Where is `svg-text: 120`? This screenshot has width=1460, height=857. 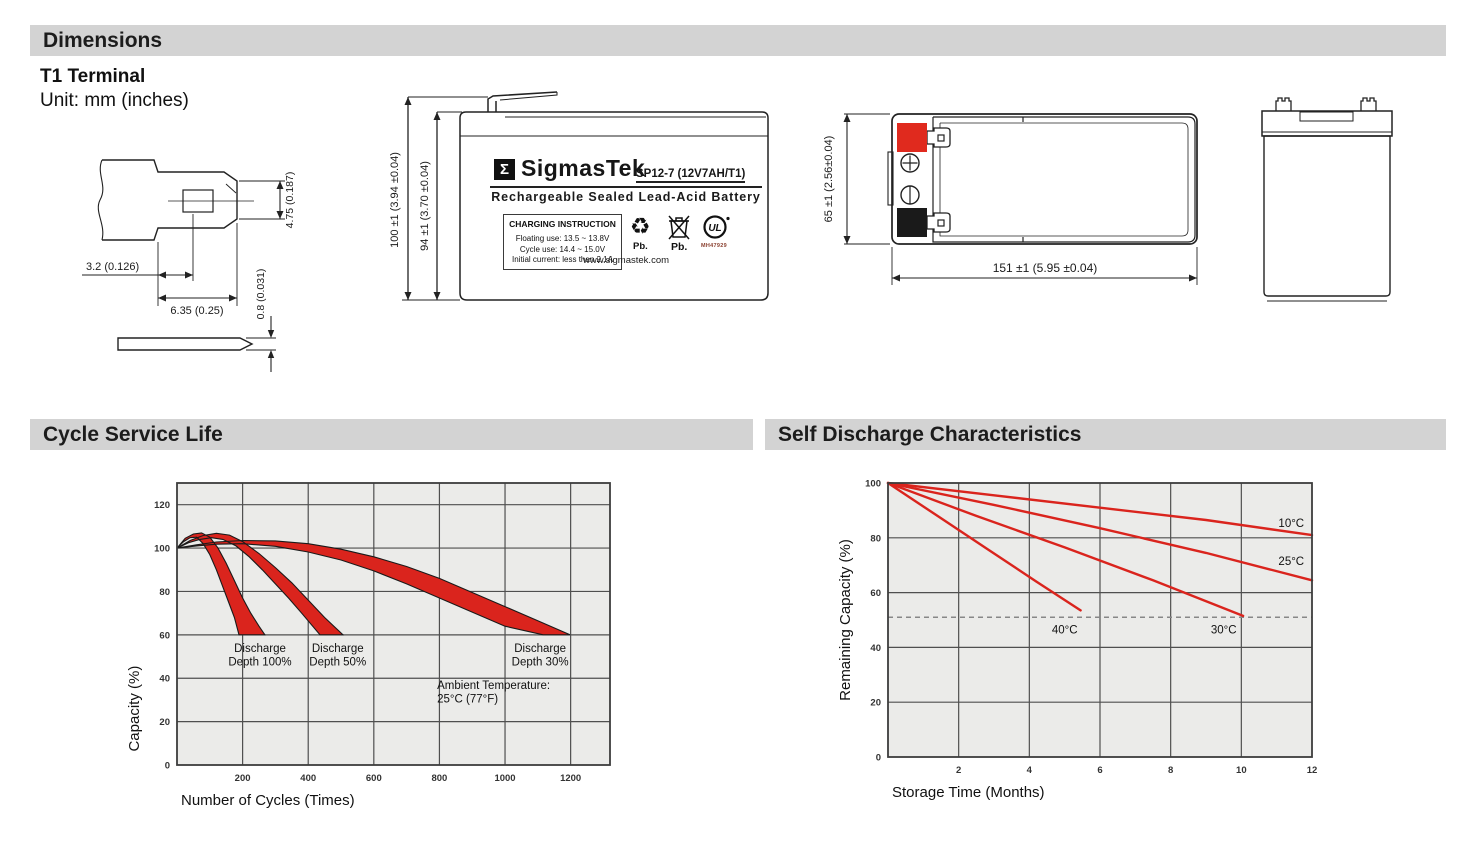 svg-text: 120 is located at coordinates (162, 505).